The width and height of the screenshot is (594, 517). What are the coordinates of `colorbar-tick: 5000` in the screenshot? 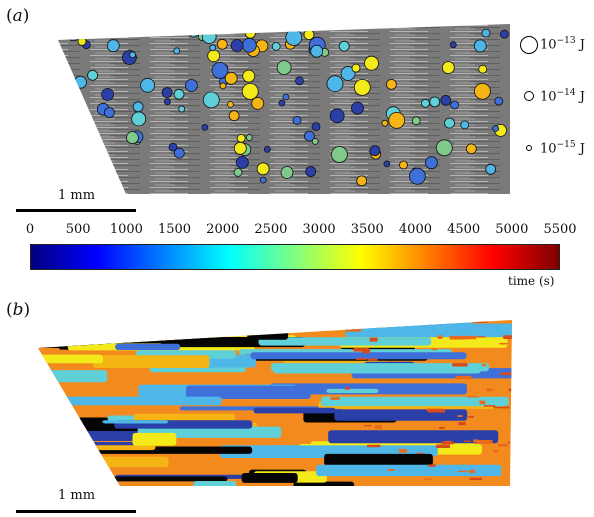 It's located at (512, 229).